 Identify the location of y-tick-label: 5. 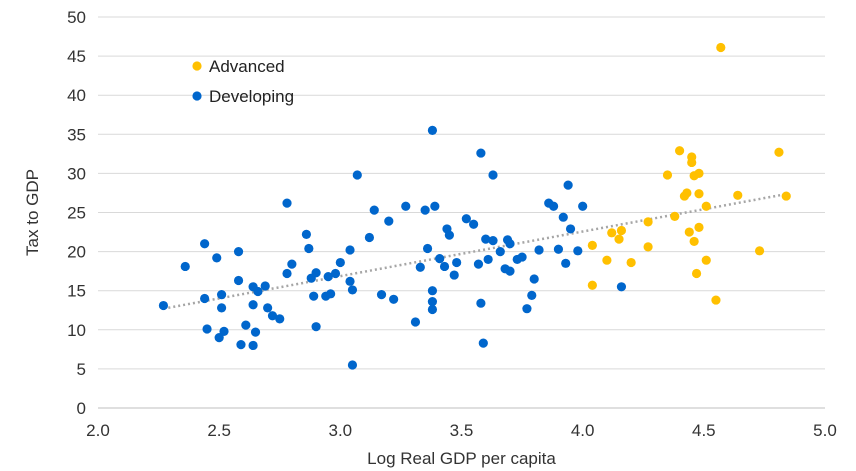
(81, 369).